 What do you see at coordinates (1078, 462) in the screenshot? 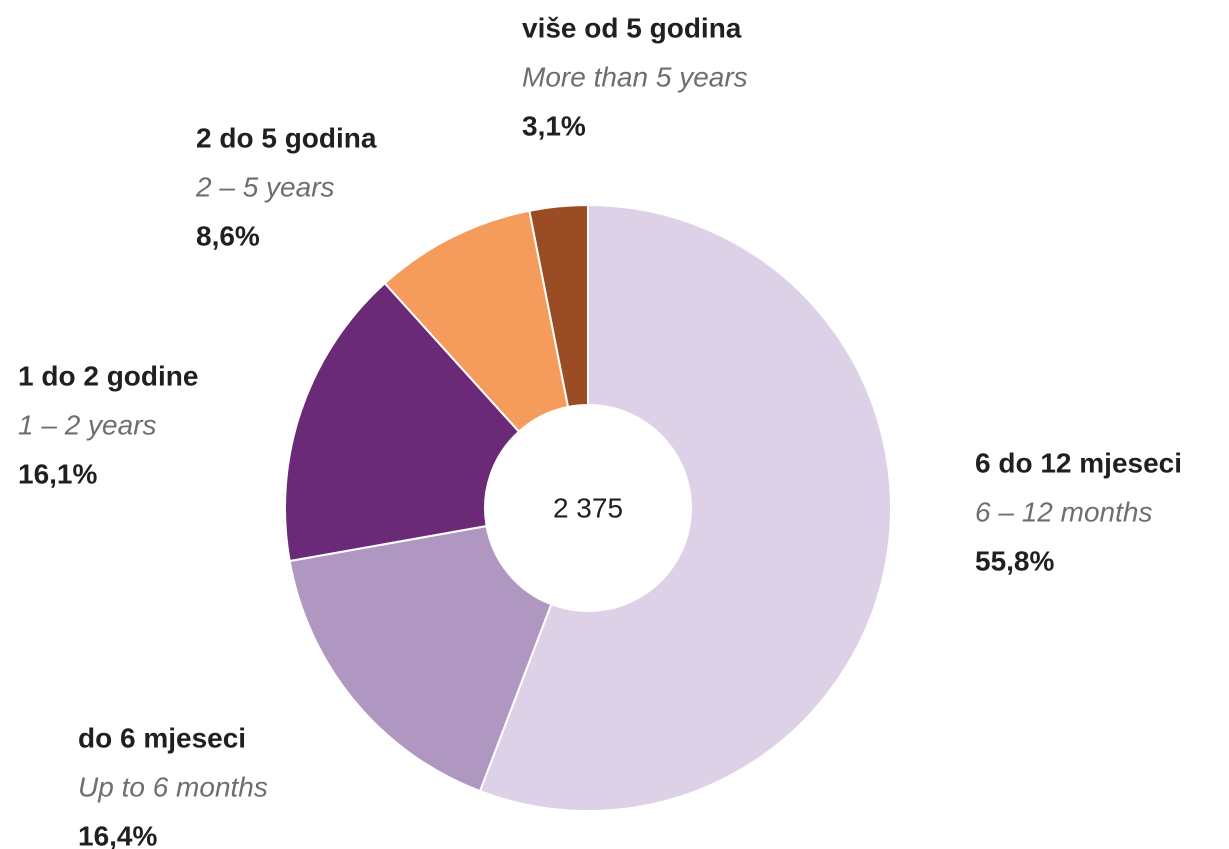
I see `slice-label: 6 do 12 mjeseci` at bounding box center [1078, 462].